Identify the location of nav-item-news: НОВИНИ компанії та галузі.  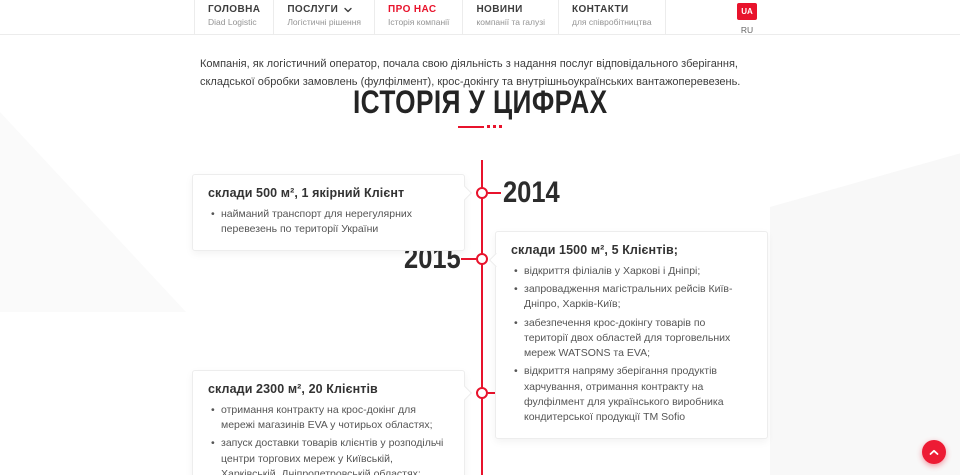
(510, 17).